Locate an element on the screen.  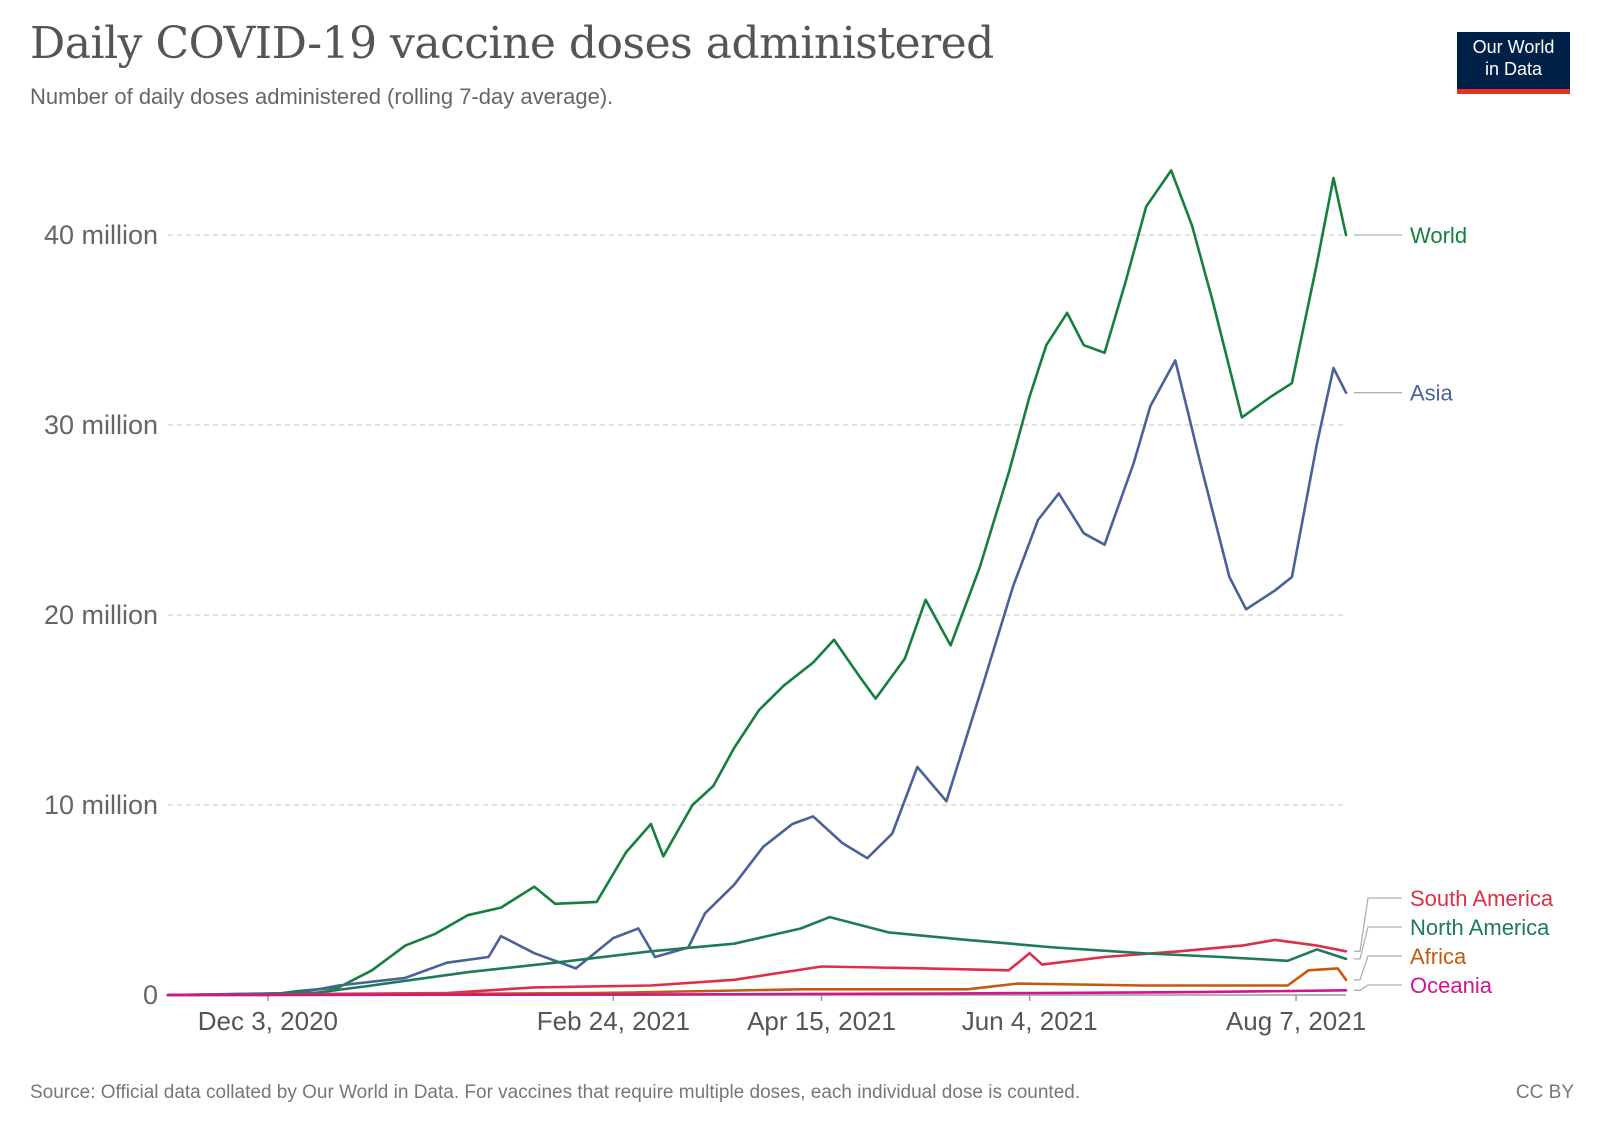
series-label-world: World is located at coordinates (1438, 235).